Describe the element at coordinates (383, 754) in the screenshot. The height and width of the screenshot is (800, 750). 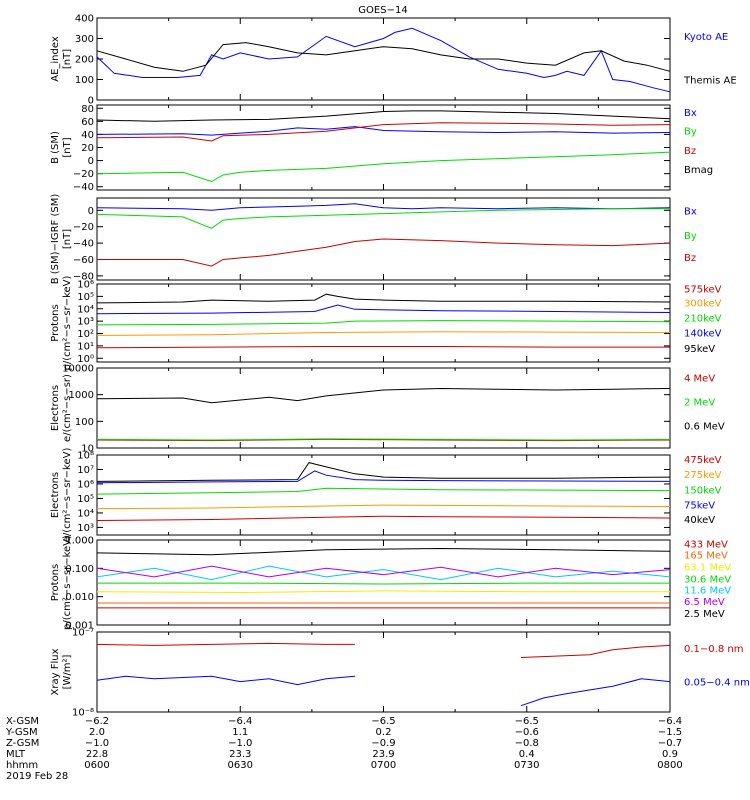
I see `x-axis-value: 23.9` at that location.